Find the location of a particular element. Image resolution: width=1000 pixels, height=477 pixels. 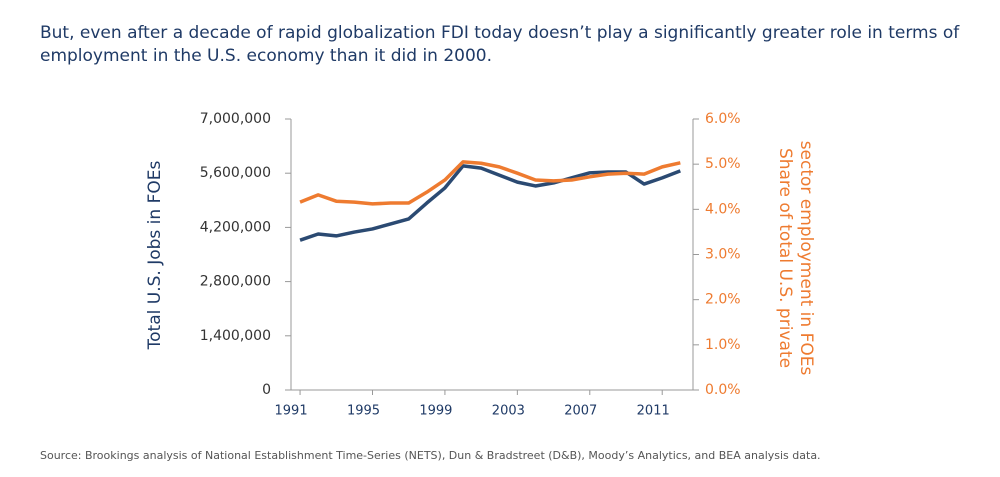

y-tick-label: 5,600,000 is located at coordinates (235, 173).